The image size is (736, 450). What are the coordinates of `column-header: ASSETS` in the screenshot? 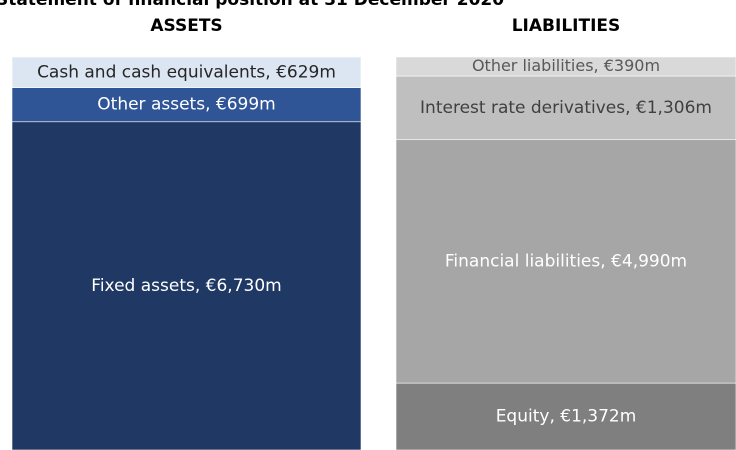 It's located at (186, 26).